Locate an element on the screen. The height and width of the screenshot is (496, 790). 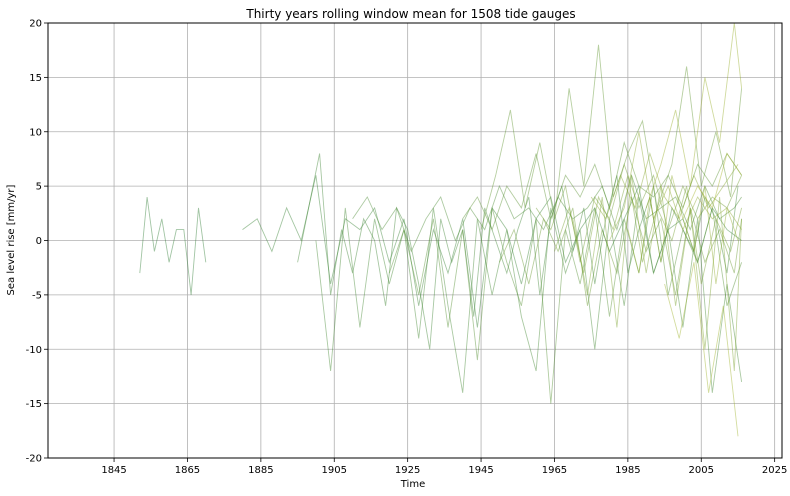
y-tick-label: 10 is located at coordinates (35, 132).